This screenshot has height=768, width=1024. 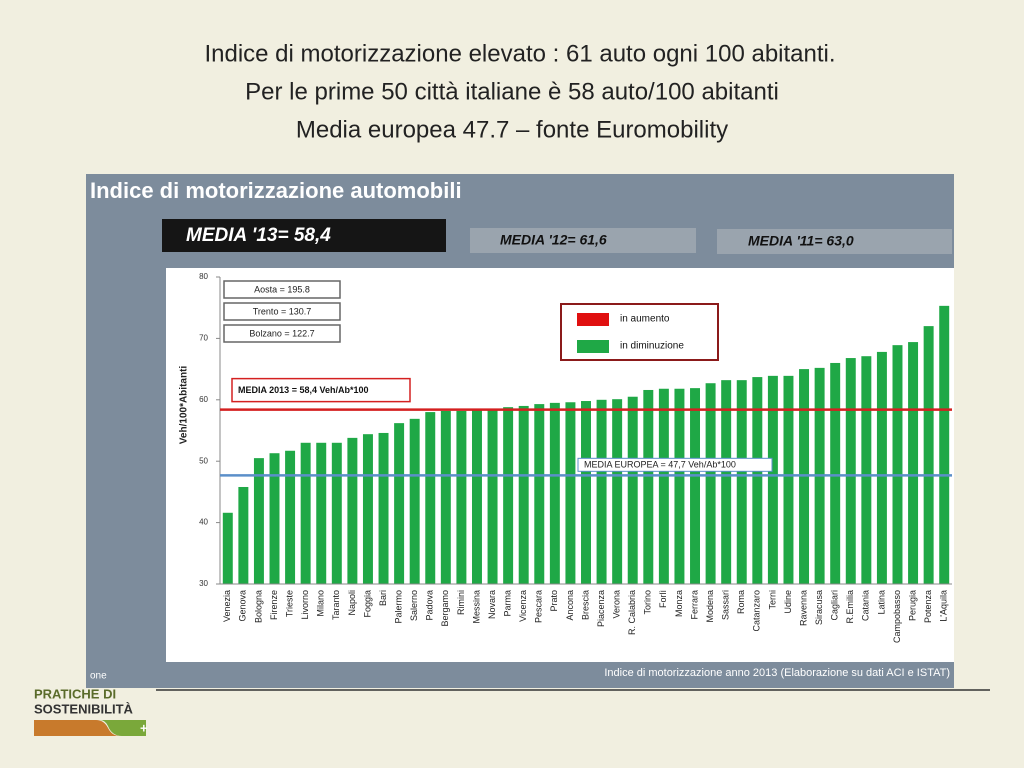 I want to click on legend-label: in diminuzione, so click(x=652, y=346).